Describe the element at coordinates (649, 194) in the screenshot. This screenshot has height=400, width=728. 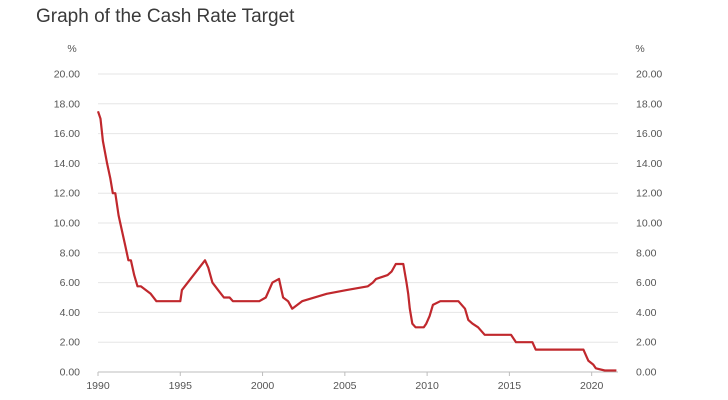
I see `y-tick-label-right: 12.00` at that location.